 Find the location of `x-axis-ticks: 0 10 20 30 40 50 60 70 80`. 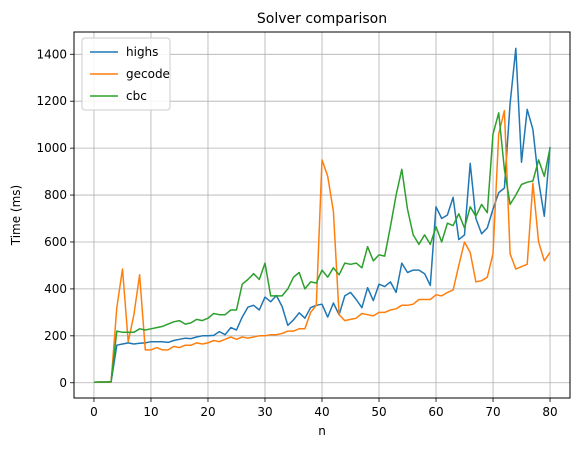

x-axis-ticks: 0 10 20 30 40 50 60 70 80 is located at coordinates (324, 408).